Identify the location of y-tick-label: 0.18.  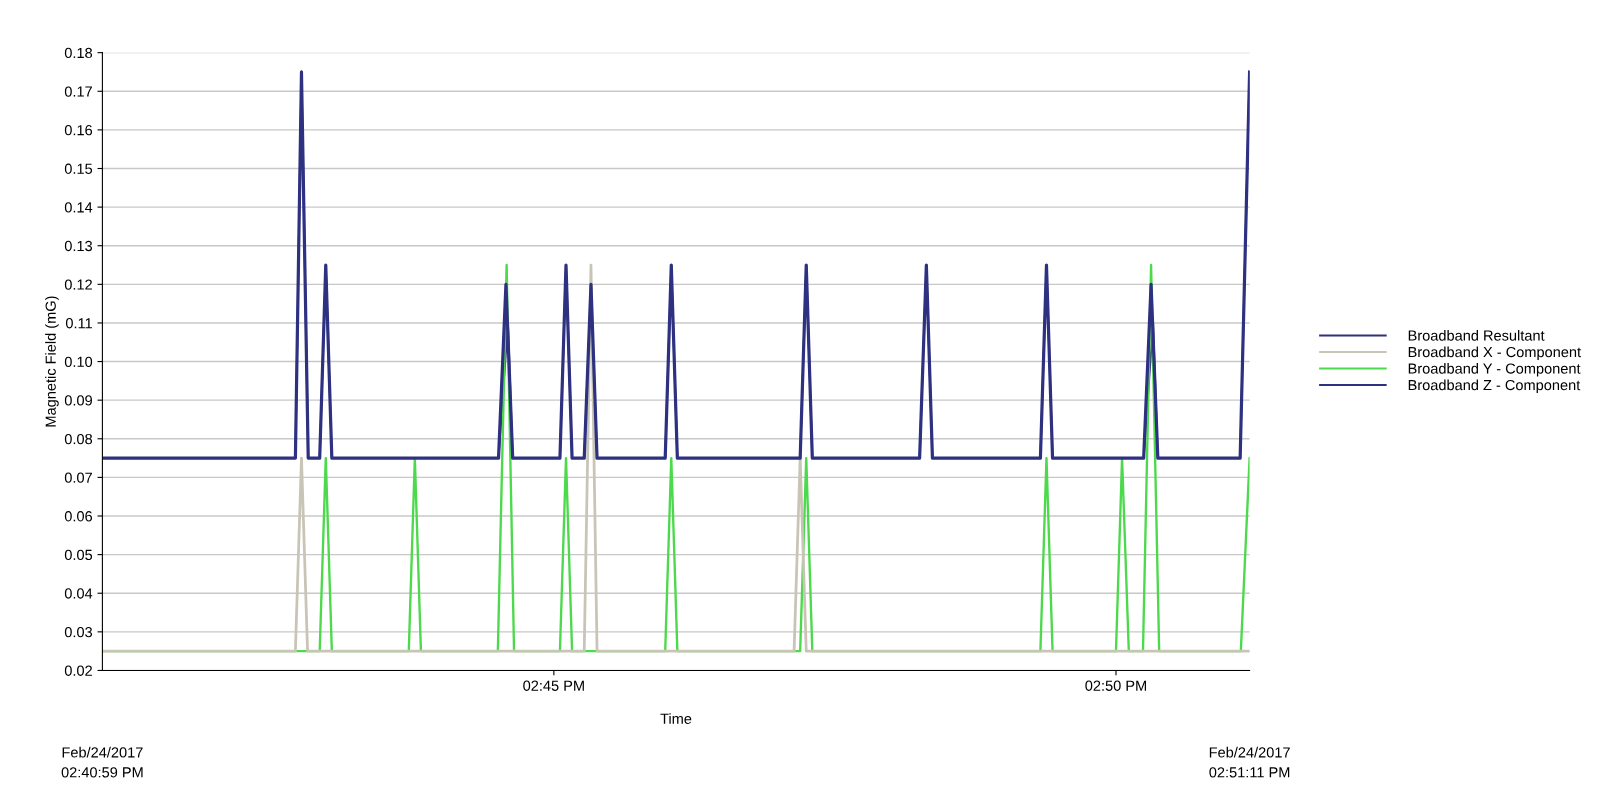
(78, 53).